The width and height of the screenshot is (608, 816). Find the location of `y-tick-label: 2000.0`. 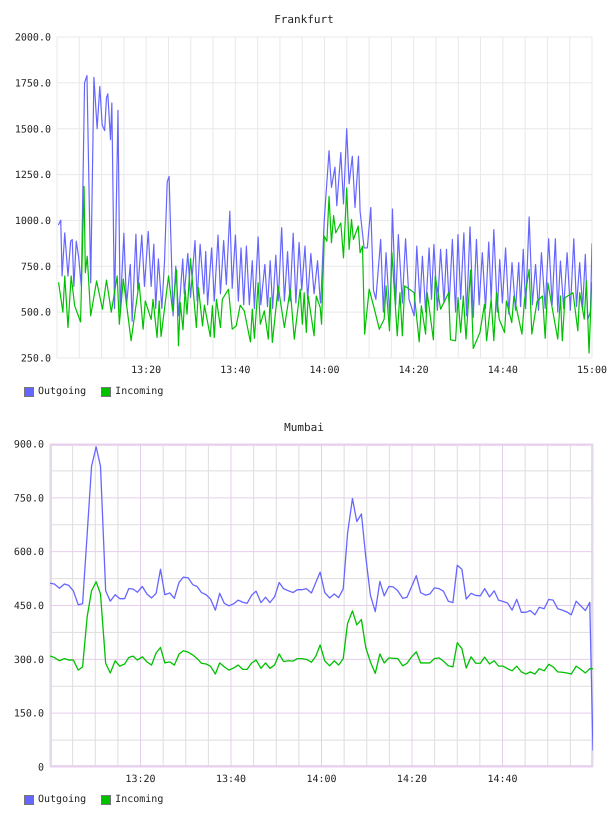

y-tick-label: 2000.0 is located at coordinates (32, 38).